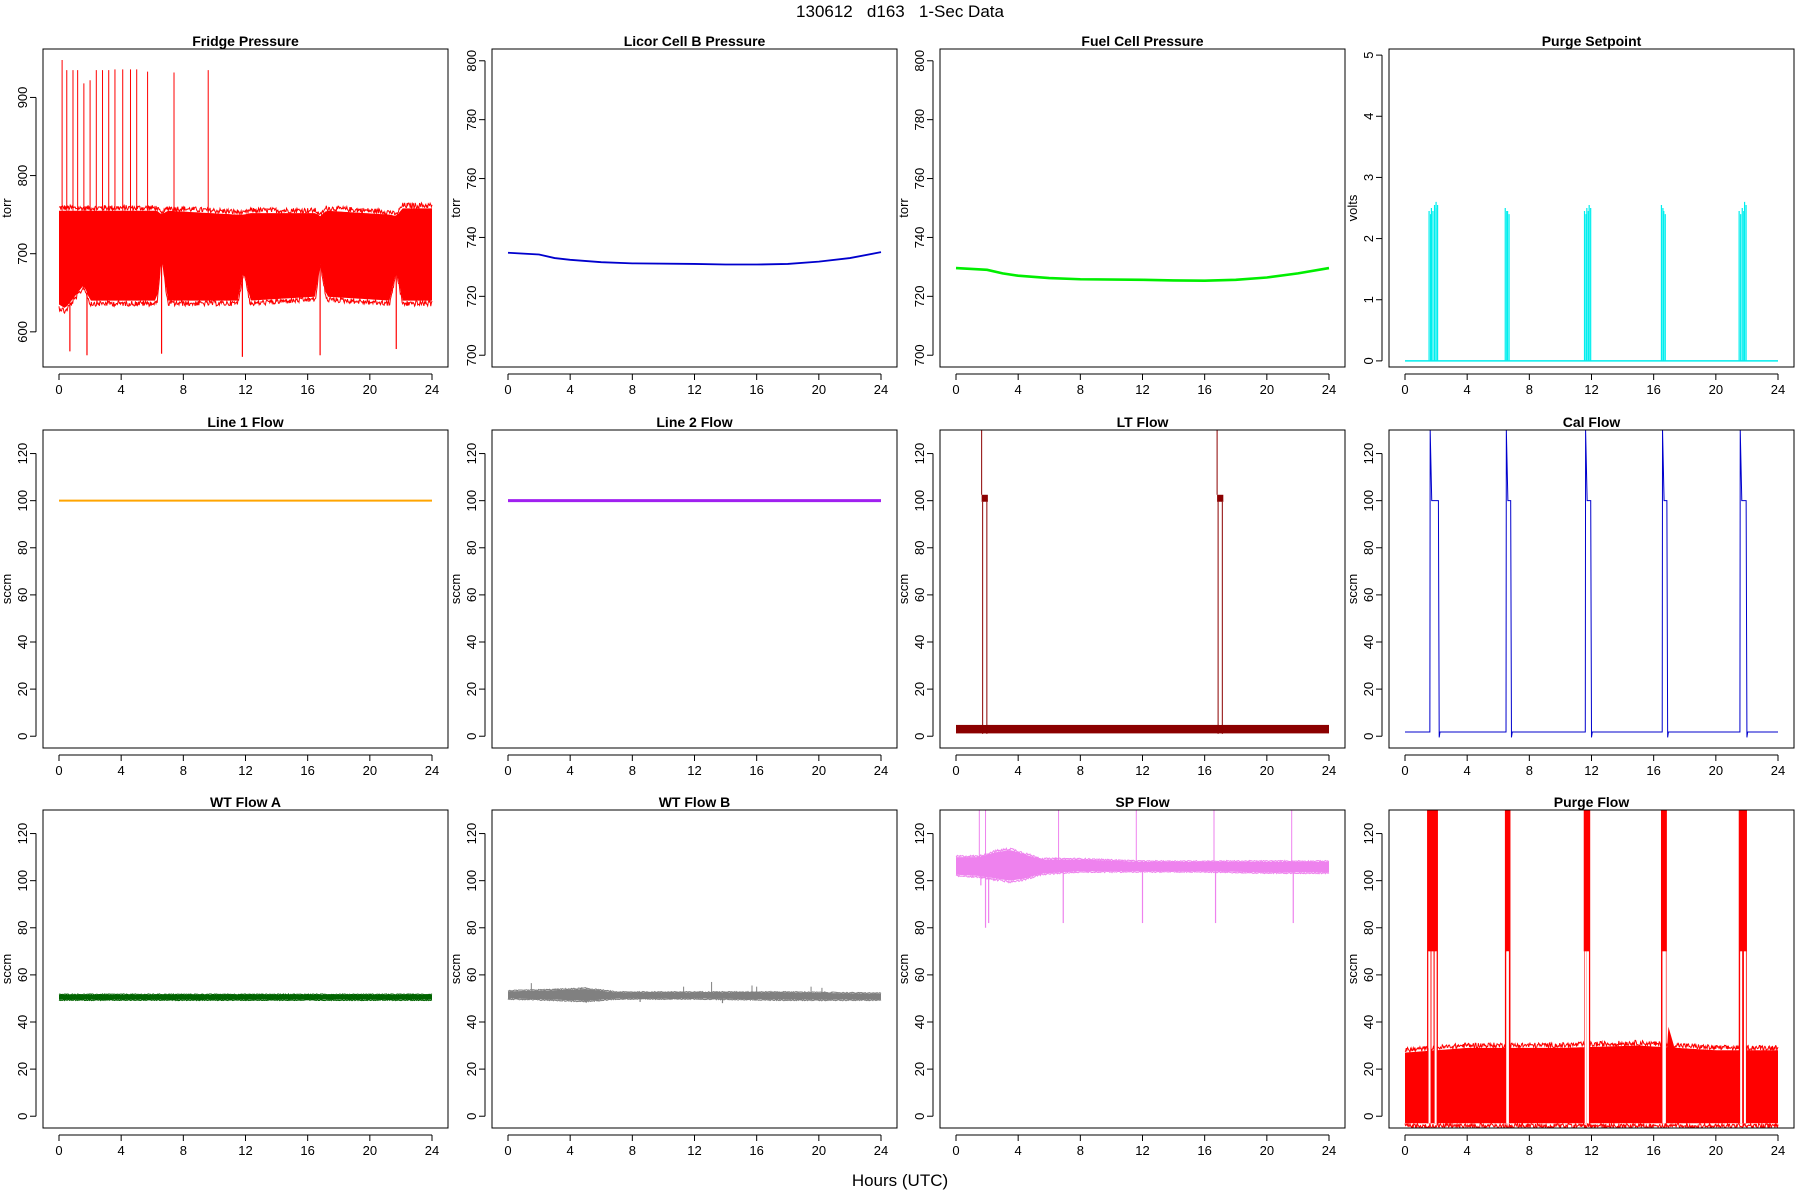 The image size is (1800, 1200). What do you see at coordinates (245, 994) in the screenshot?
I see `series-noise-top` at bounding box center [245, 994].